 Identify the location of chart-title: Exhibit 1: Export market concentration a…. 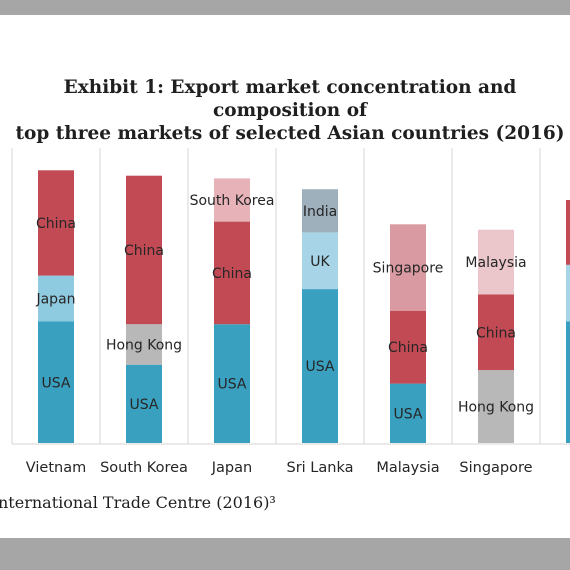
(285, 110).